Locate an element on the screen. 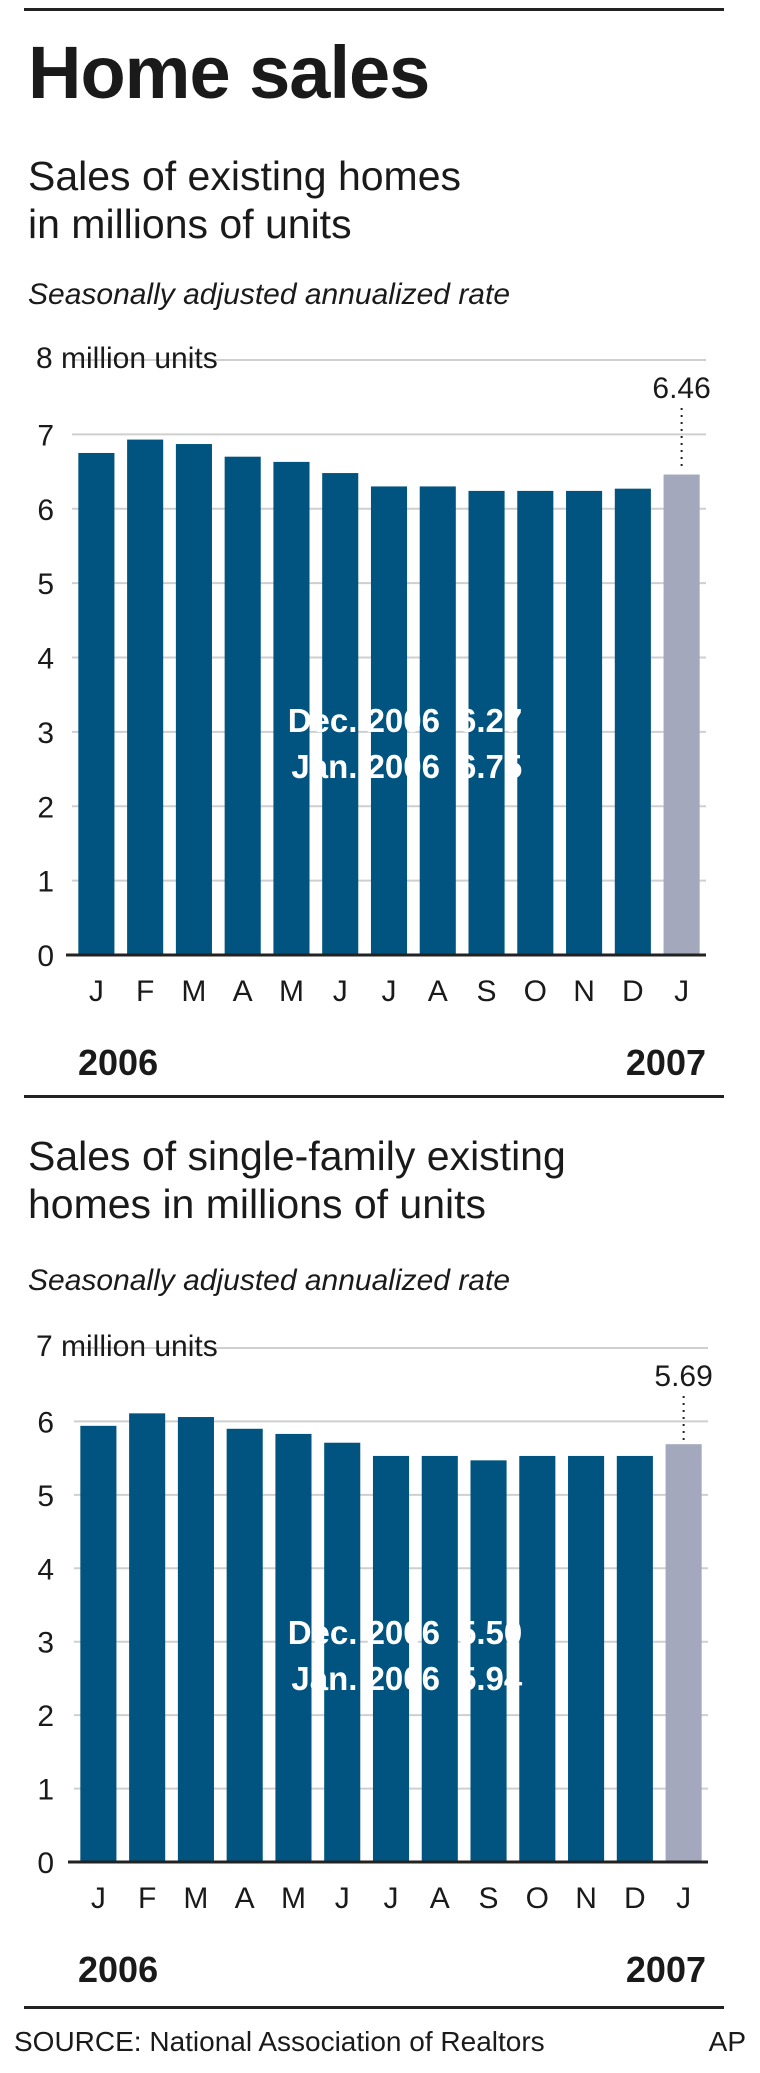 The width and height of the screenshot is (760, 2073). annotation-value: 5.94 is located at coordinates (490, 1678).